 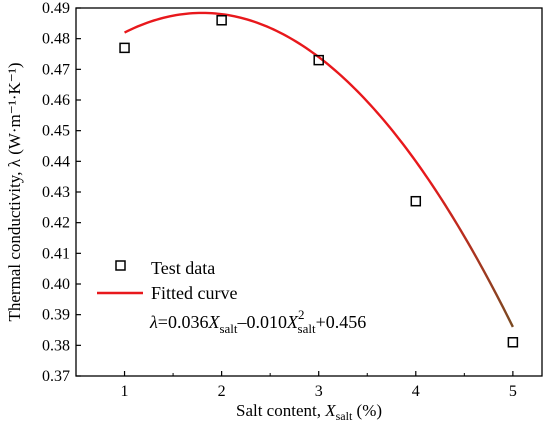 What do you see at coordinates (56, 192) in the screenshot?
I see `y-tick-label: 0.43` at bounding box center [56, 192].